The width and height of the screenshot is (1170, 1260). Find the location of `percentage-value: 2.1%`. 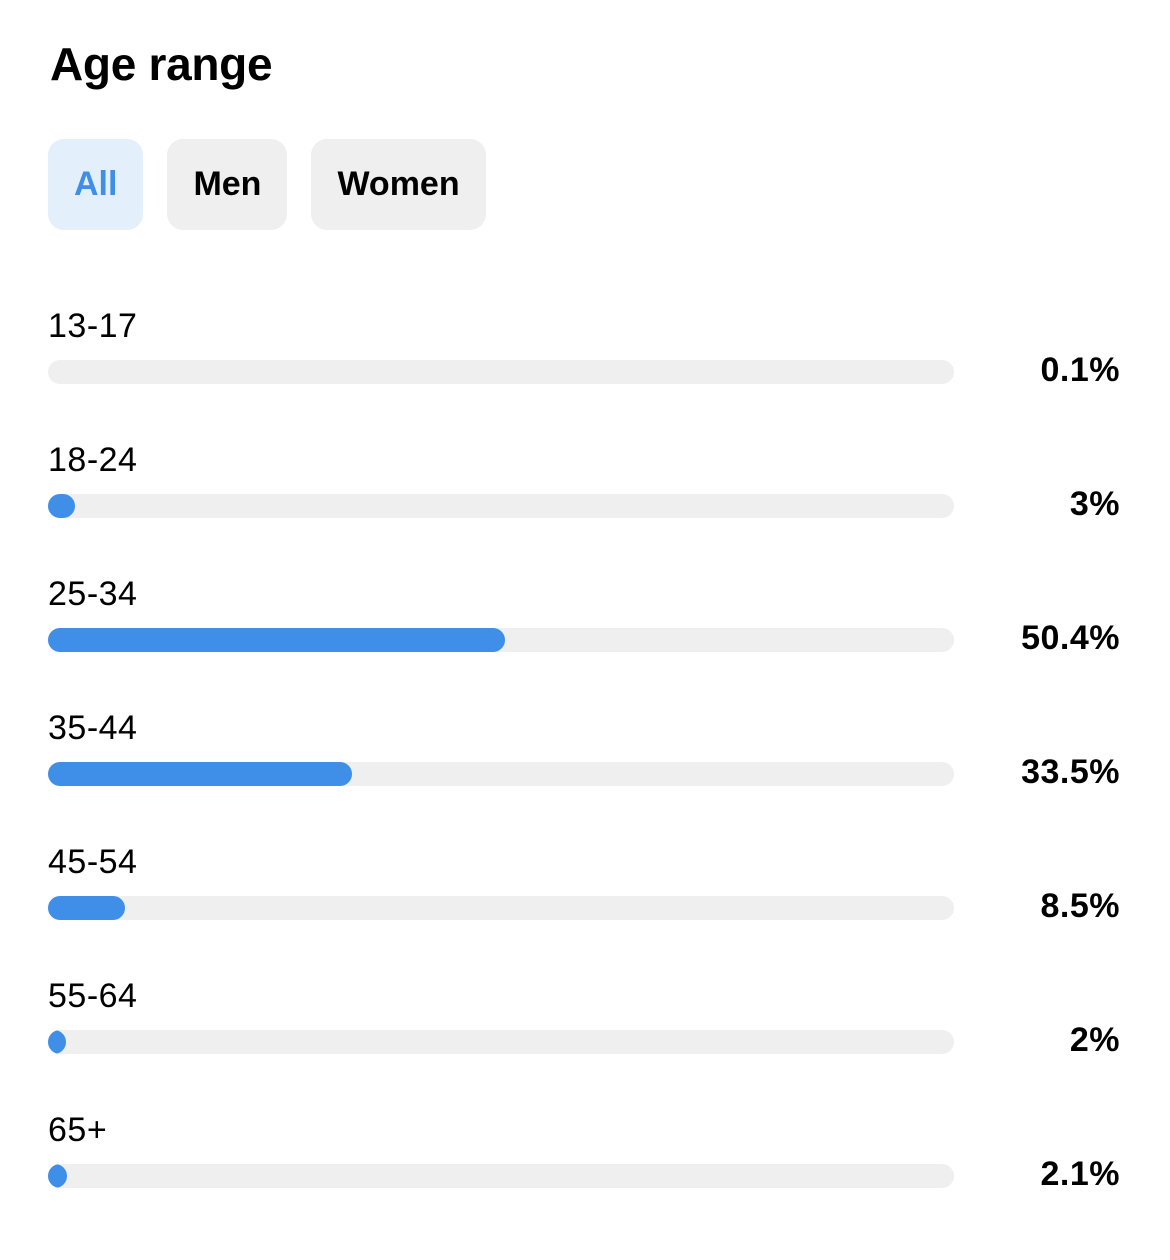

percentage-value: 2.1% is located at coordinates (1080, 1174).